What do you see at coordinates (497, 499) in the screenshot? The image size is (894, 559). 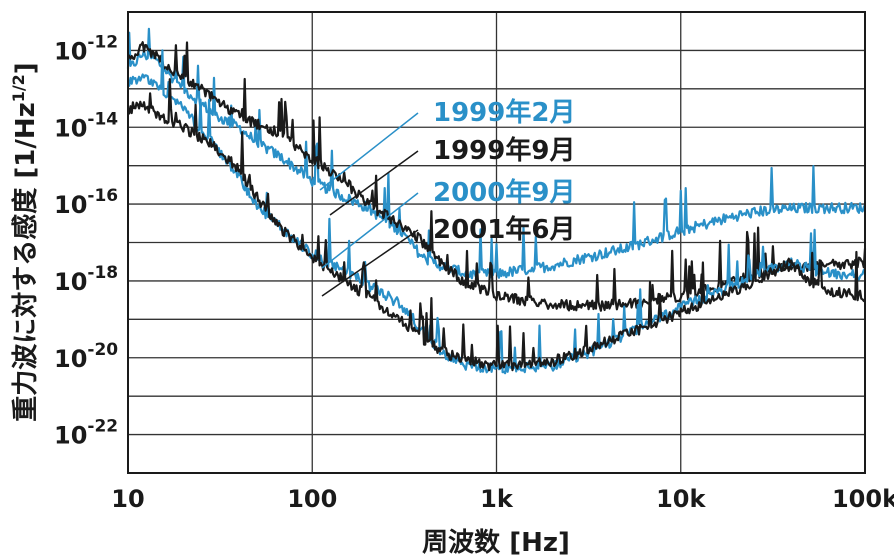 I see `x-tick-label: 1k` at bounding box center [497, 499].